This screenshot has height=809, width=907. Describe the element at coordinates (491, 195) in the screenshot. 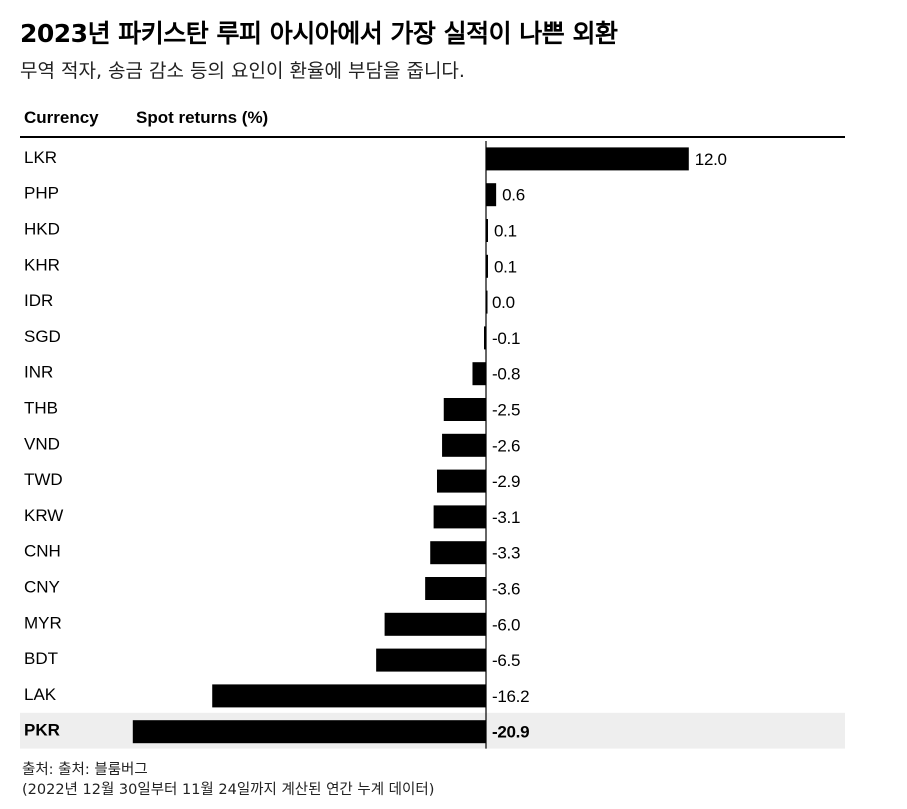

I see `bar-php` at that location.